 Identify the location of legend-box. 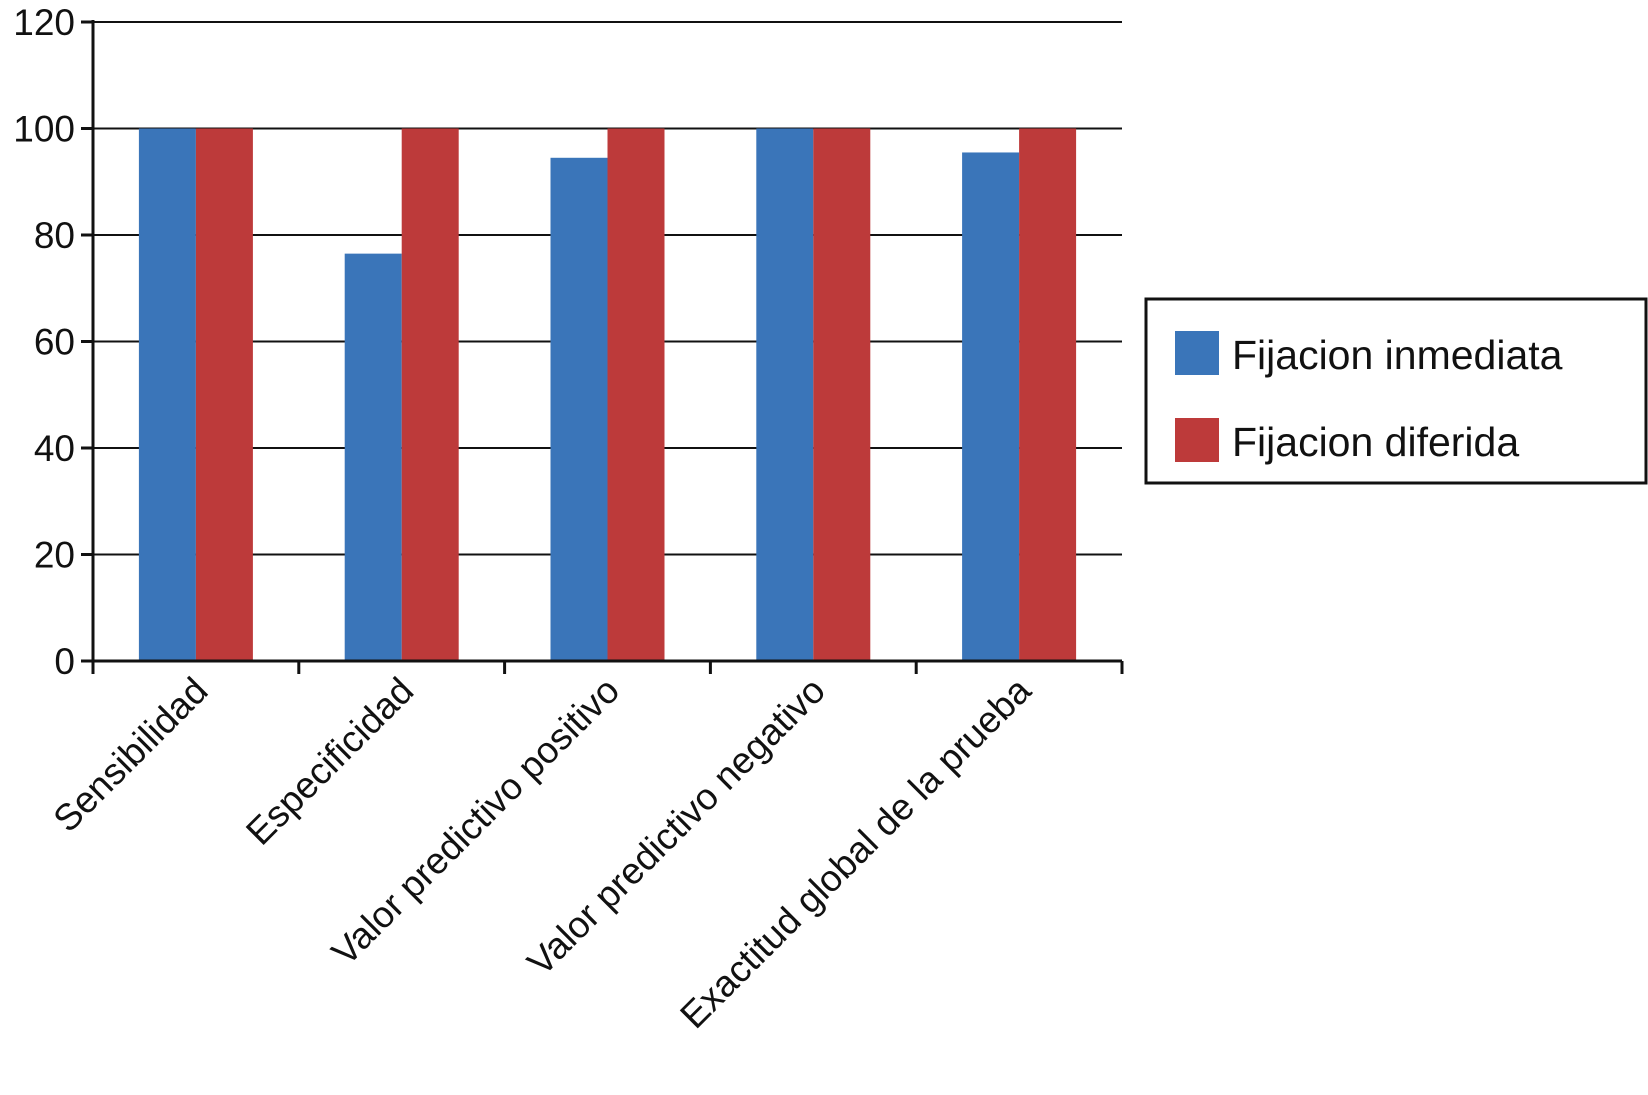
(1396, 391).